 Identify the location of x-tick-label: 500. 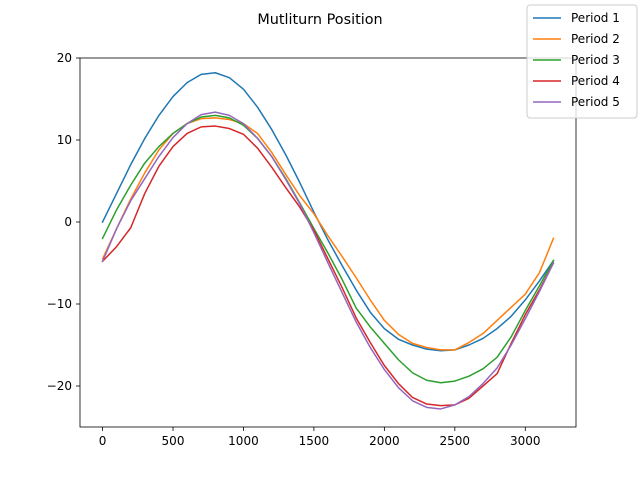
(173, 441).